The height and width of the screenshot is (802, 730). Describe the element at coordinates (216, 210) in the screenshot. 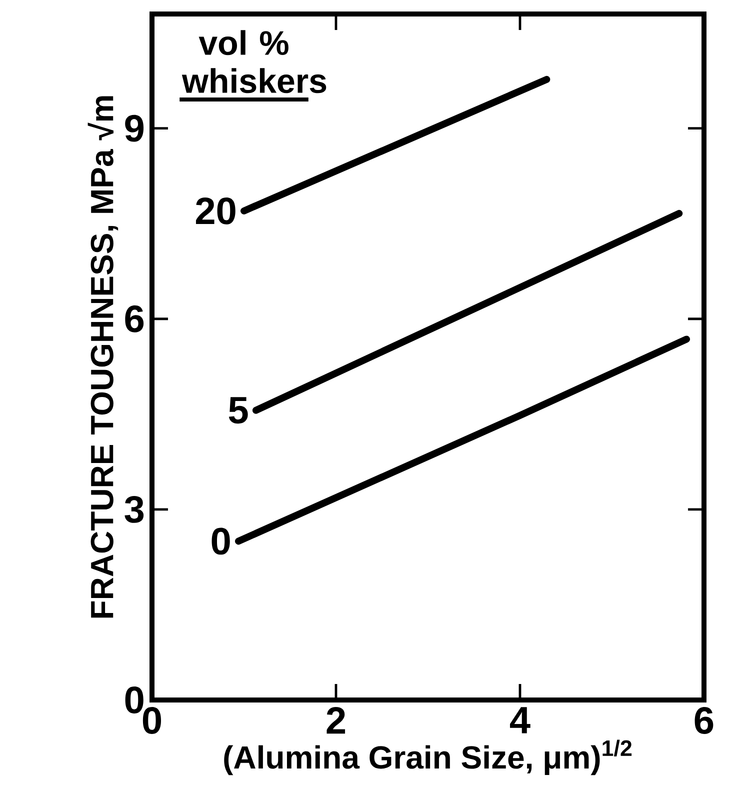

I see `series-label: 20` at that location.